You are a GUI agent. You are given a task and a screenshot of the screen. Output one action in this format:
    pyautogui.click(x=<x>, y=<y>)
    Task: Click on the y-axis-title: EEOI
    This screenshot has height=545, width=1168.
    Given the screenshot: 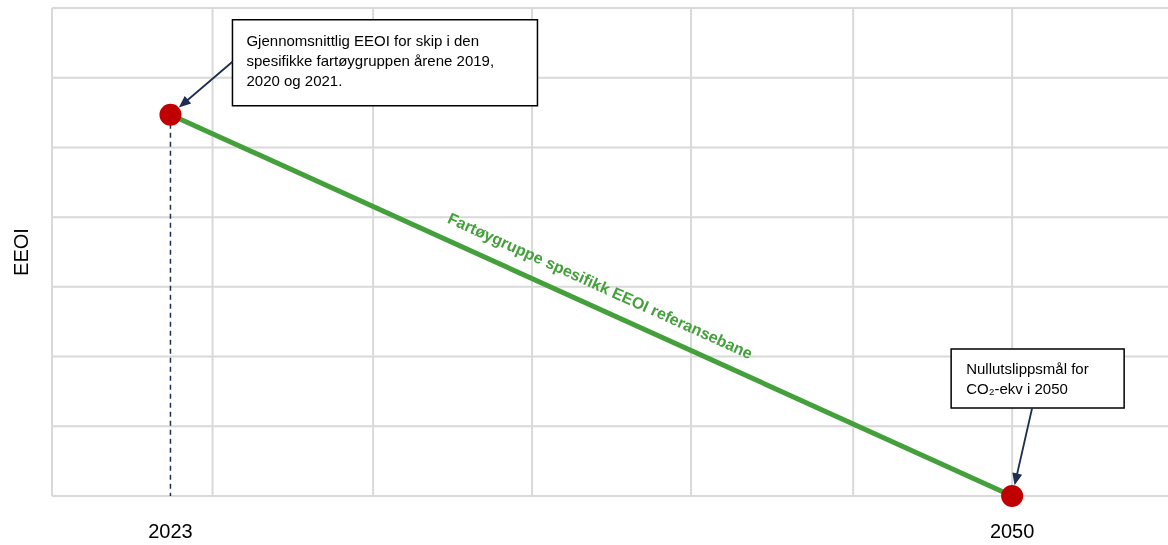 What is the action you would take?
    pyautogui.click(x=21, y=252)
    